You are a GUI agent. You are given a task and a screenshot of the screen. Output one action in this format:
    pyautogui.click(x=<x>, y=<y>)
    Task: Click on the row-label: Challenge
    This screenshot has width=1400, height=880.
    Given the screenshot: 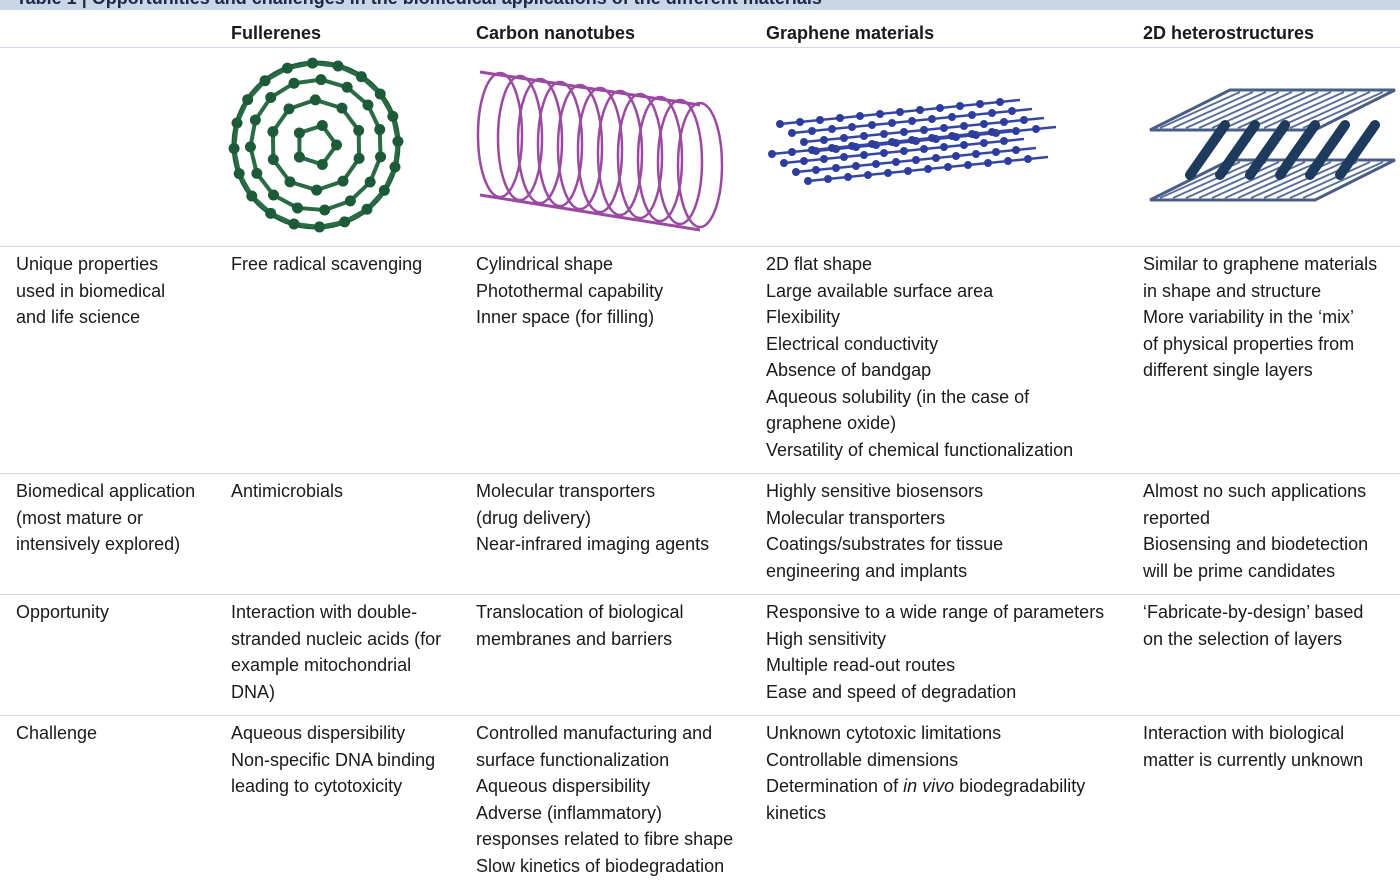 What is the action you would take?
    pyautogui.click(x=56, y=733)
    